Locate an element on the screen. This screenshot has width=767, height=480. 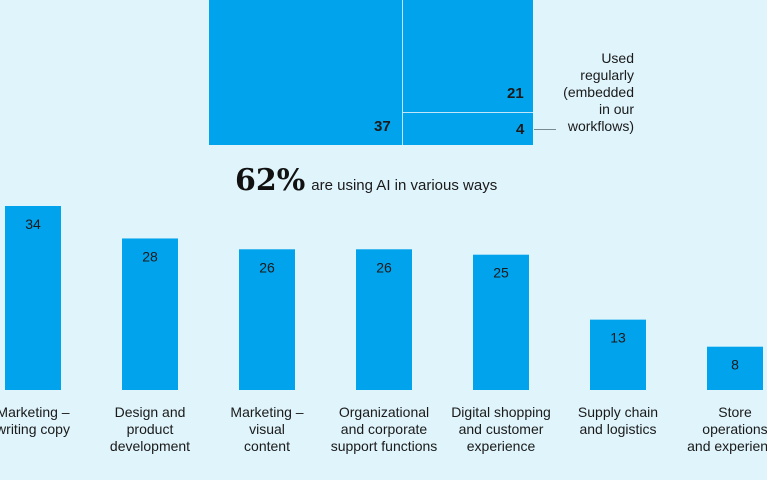
usage-value-right-upper: 21 is located at coordinates (515, 93).